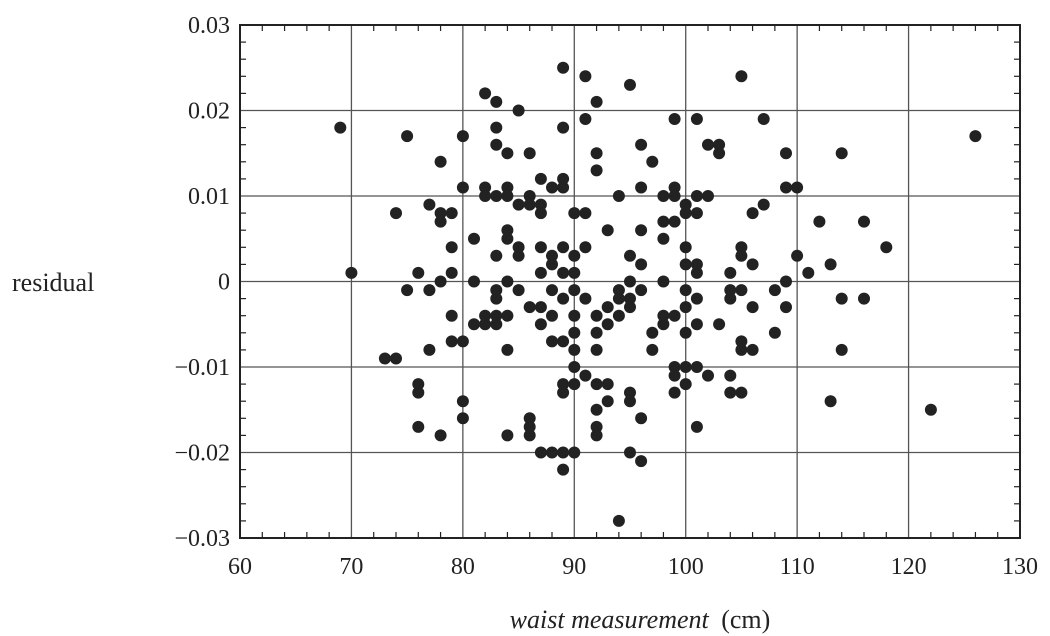 Image resolution: width=1050 pixels, height=636 pixels. I want to click on x-tick-label: 130, so click(1020, 567).